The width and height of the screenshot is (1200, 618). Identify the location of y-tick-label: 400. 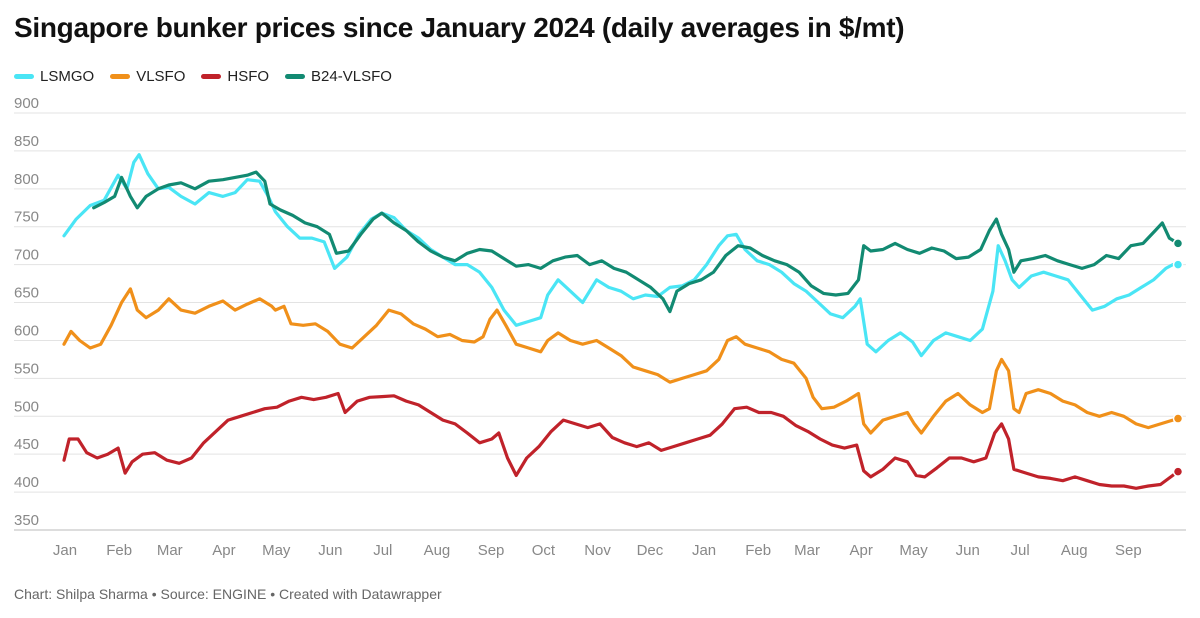
(26, 482).